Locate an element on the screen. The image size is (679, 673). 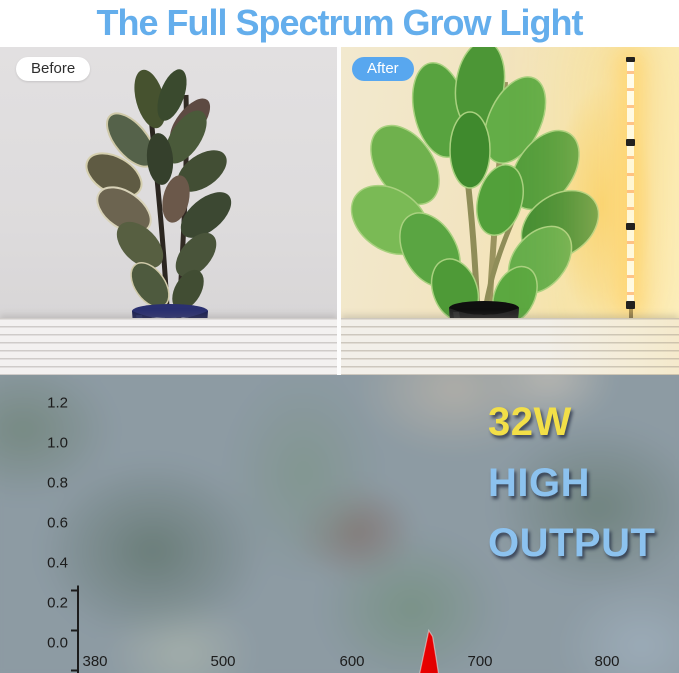
after-badge: After is located at coordinates (383, 69).